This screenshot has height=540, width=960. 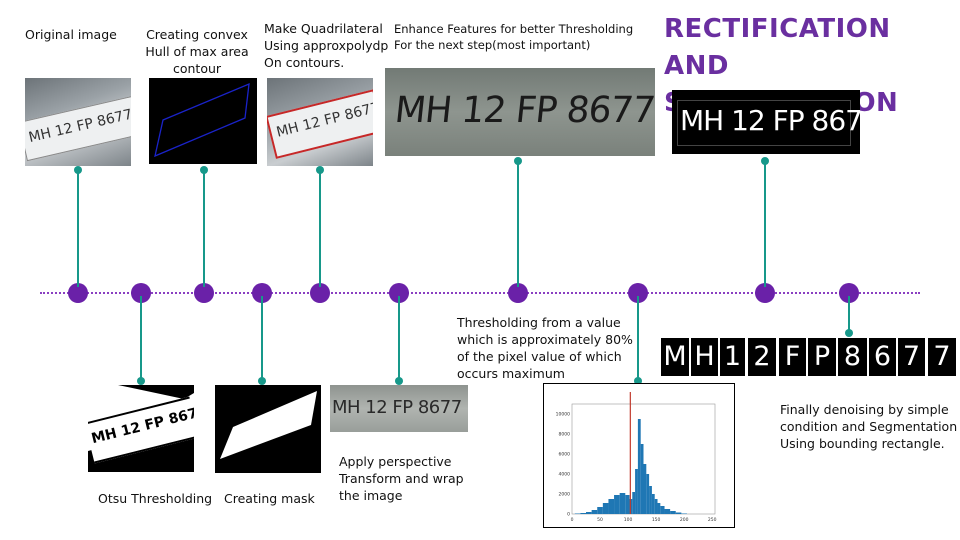 I want to click on connector-mask, so click(x=262, y=338).